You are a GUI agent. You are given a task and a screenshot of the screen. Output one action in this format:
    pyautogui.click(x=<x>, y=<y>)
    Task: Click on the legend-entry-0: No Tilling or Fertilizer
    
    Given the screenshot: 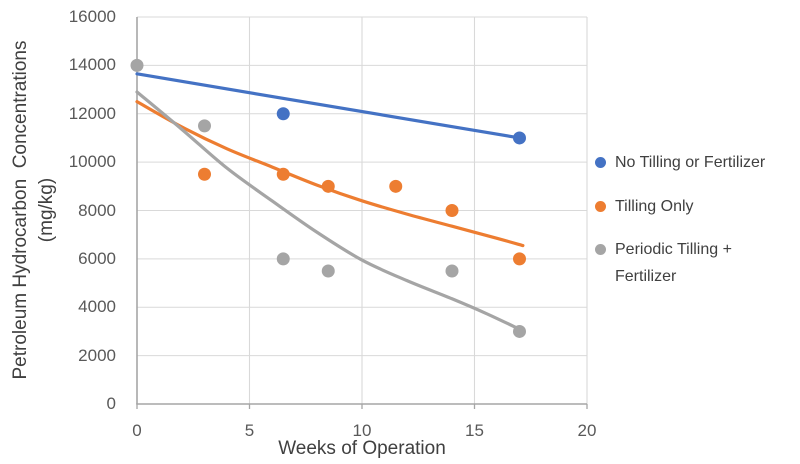 What is the action you would take?
    pyautogui.click(x=680, y=162)
    